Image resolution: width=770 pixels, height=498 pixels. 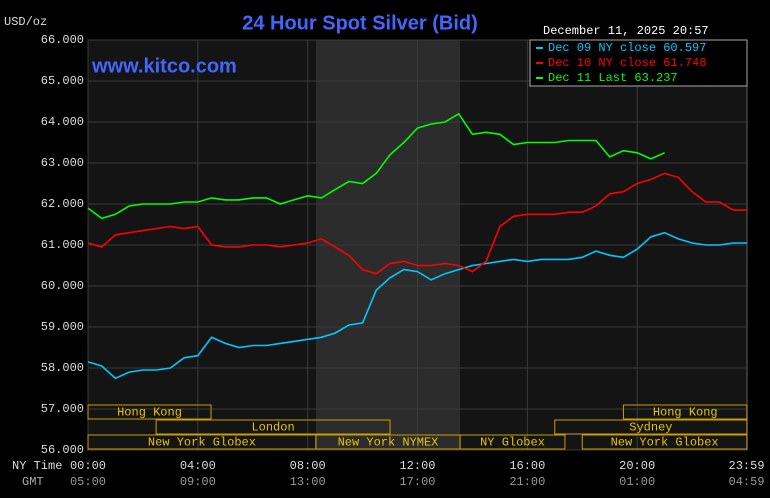 What do you see at coordinates (62, 286) in the screenshot?
I see `y-tick-label: 60.000` at bounding box center [62, 286].